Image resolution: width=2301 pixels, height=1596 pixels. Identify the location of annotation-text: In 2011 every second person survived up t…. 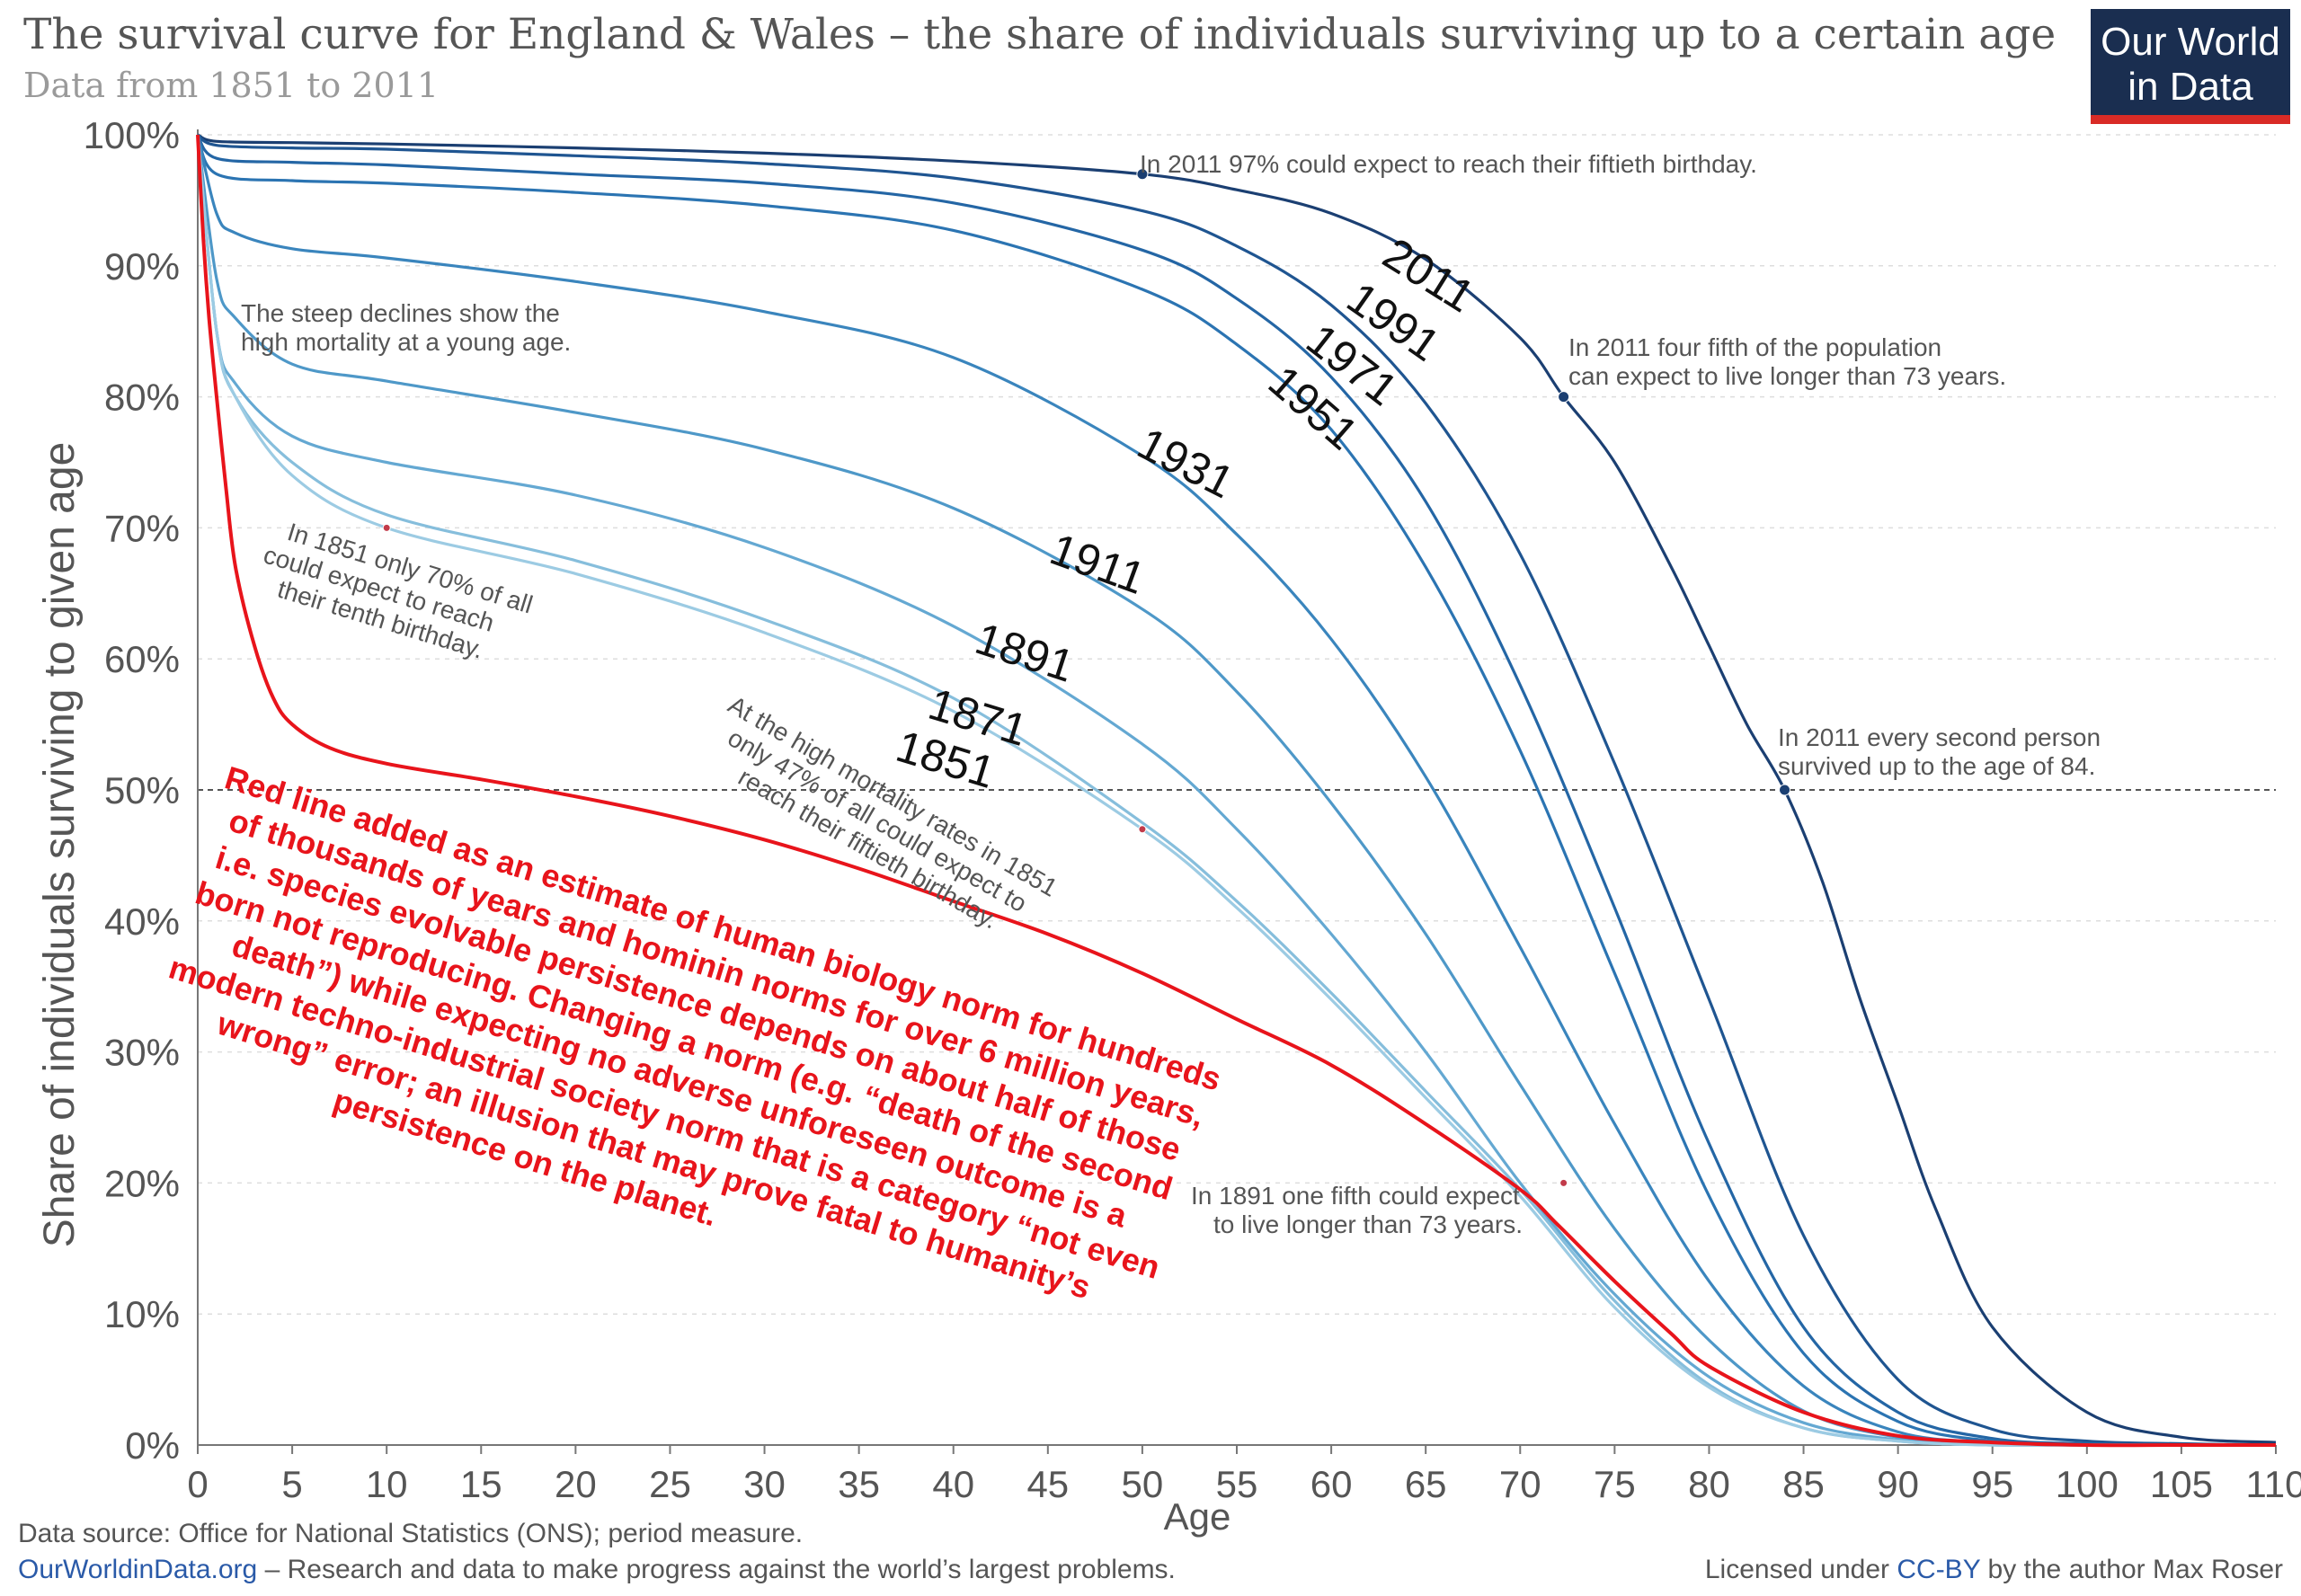
(1939, 751).